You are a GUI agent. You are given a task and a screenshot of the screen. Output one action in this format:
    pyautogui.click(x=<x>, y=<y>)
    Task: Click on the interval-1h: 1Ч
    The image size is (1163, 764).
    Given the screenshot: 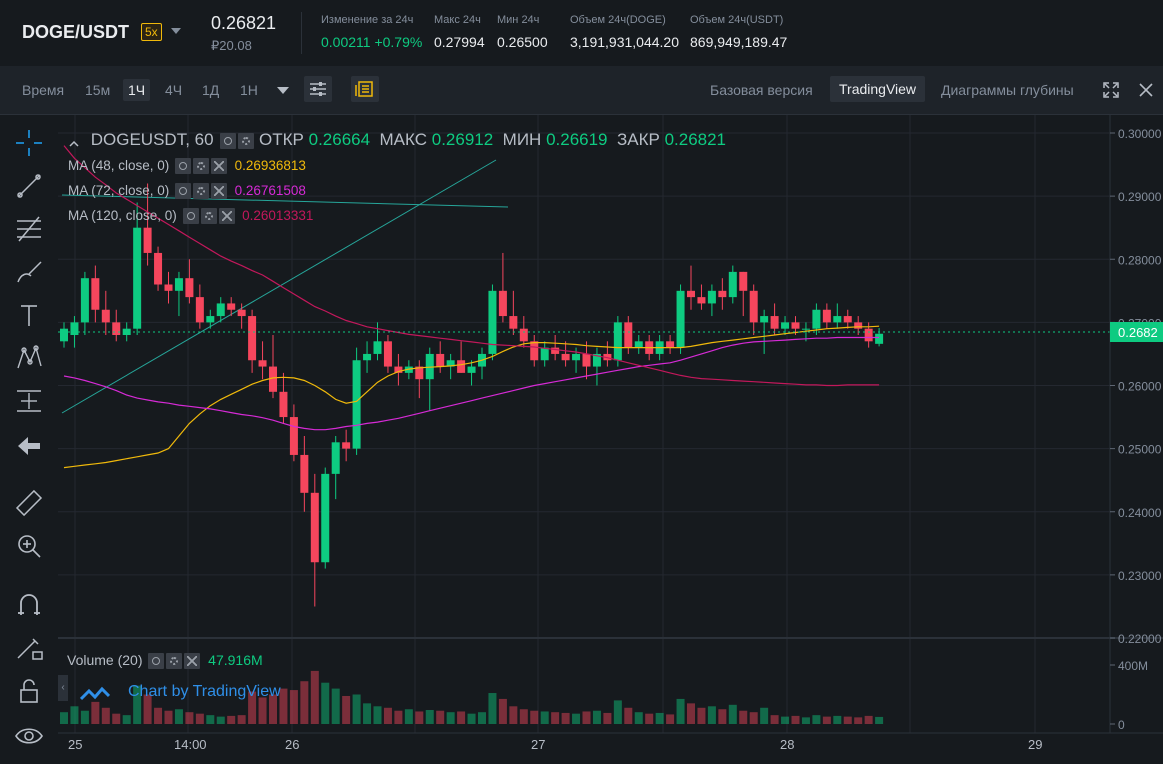 What is the action you would take?
    pyautogui.click(x=137, y=90)
    